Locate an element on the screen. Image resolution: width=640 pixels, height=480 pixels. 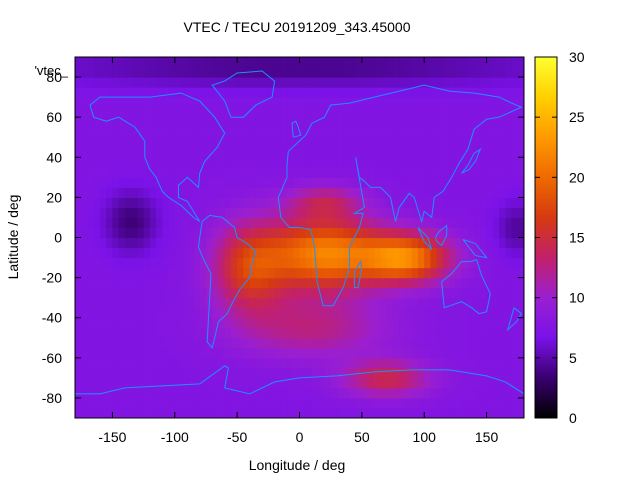
x-axis-label: Longitude / deg is located at coordinates (297, 465).